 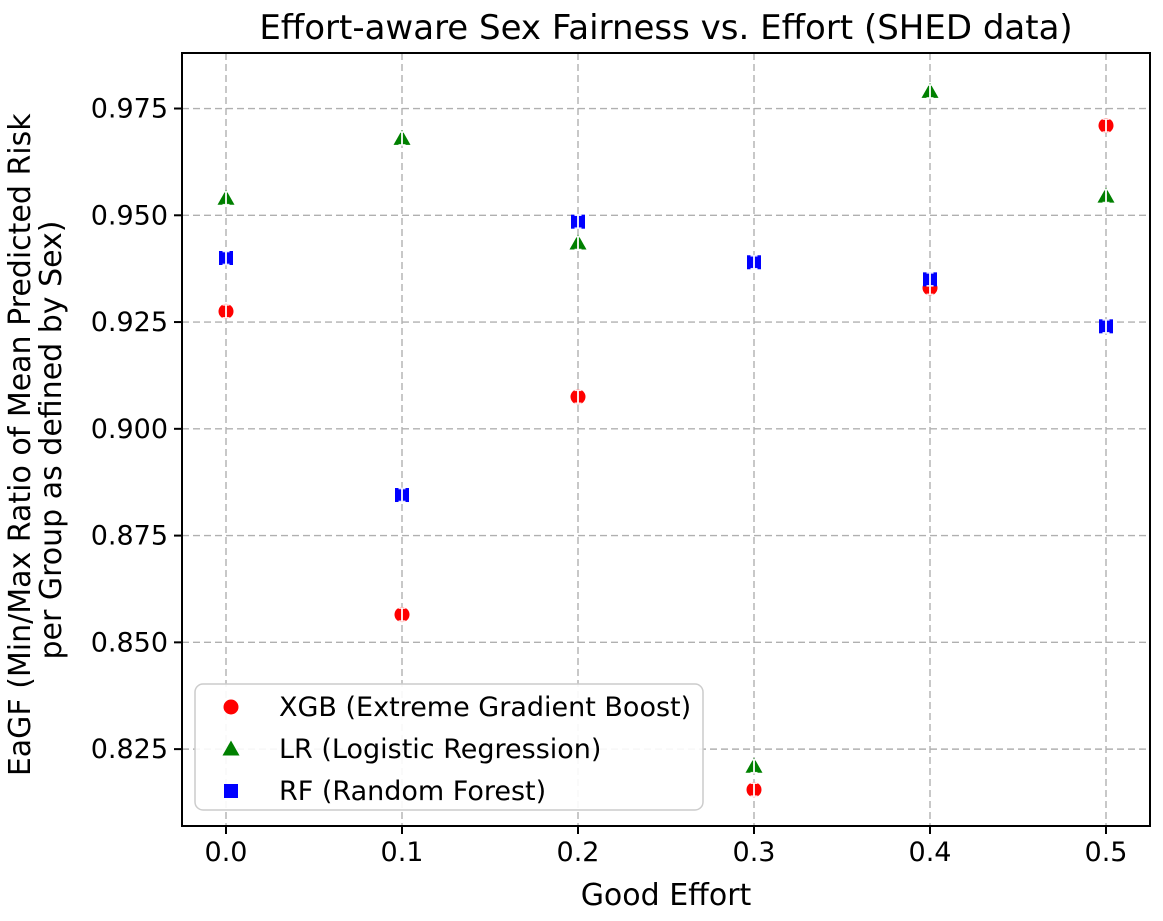 I want to click on legend-label: LR (Logistic Regression), so click(x=440, y=749).